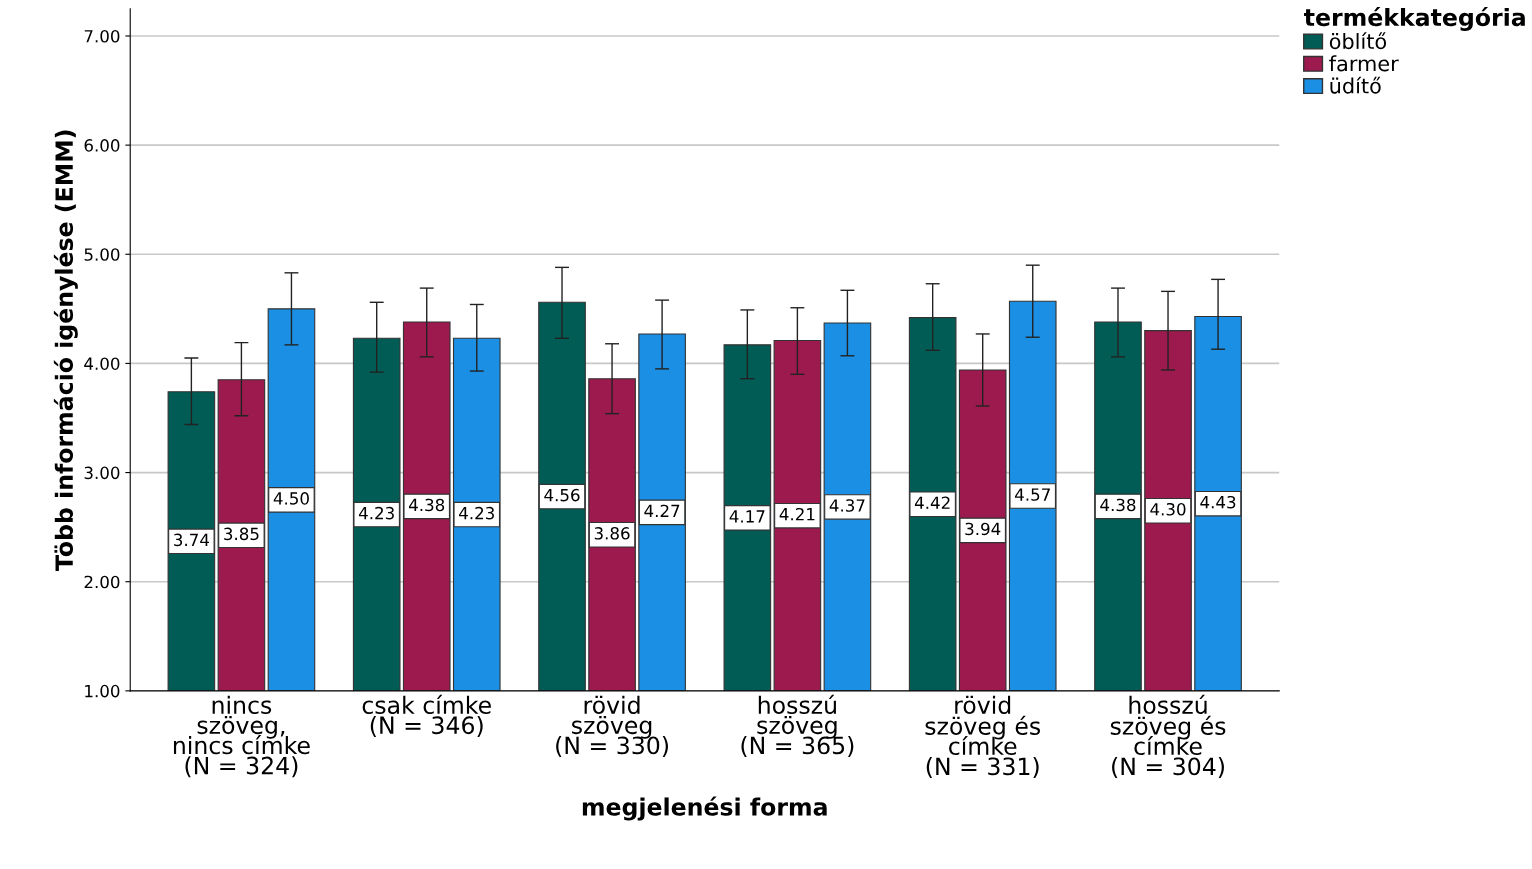 The width and height of the screenshot is (1532, 869). I want to click on data-label: 4.56, so click(562, 495).